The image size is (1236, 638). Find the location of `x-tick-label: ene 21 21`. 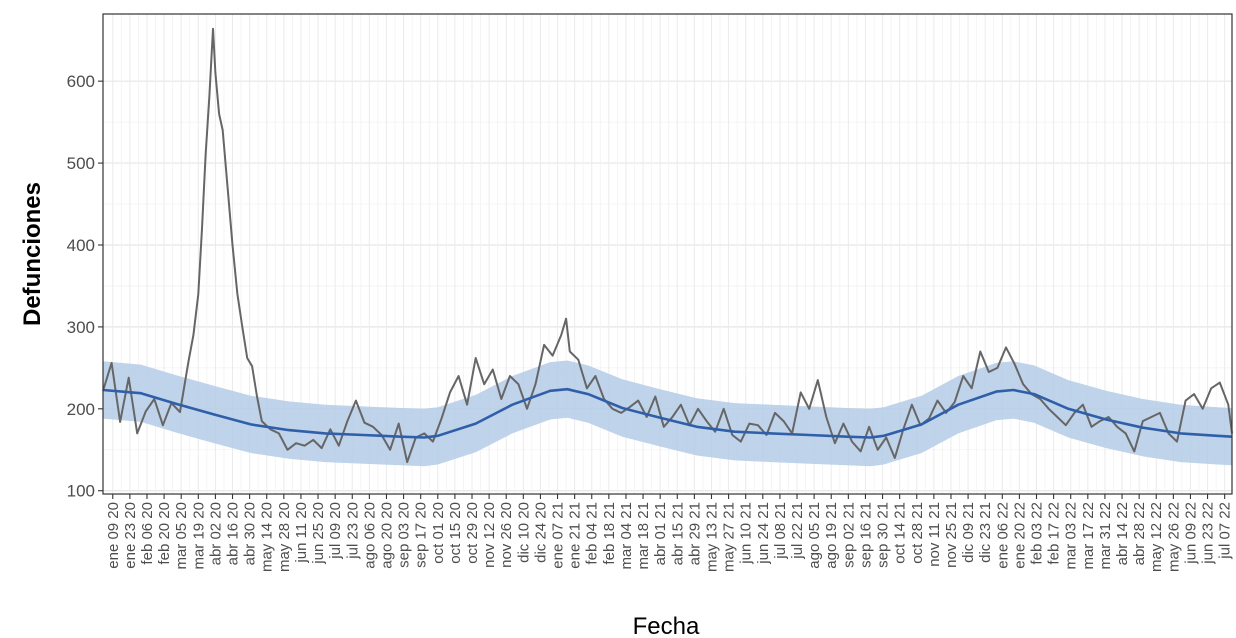

x-tick-label: ene 21 21 is located at coordinates (575, 535).